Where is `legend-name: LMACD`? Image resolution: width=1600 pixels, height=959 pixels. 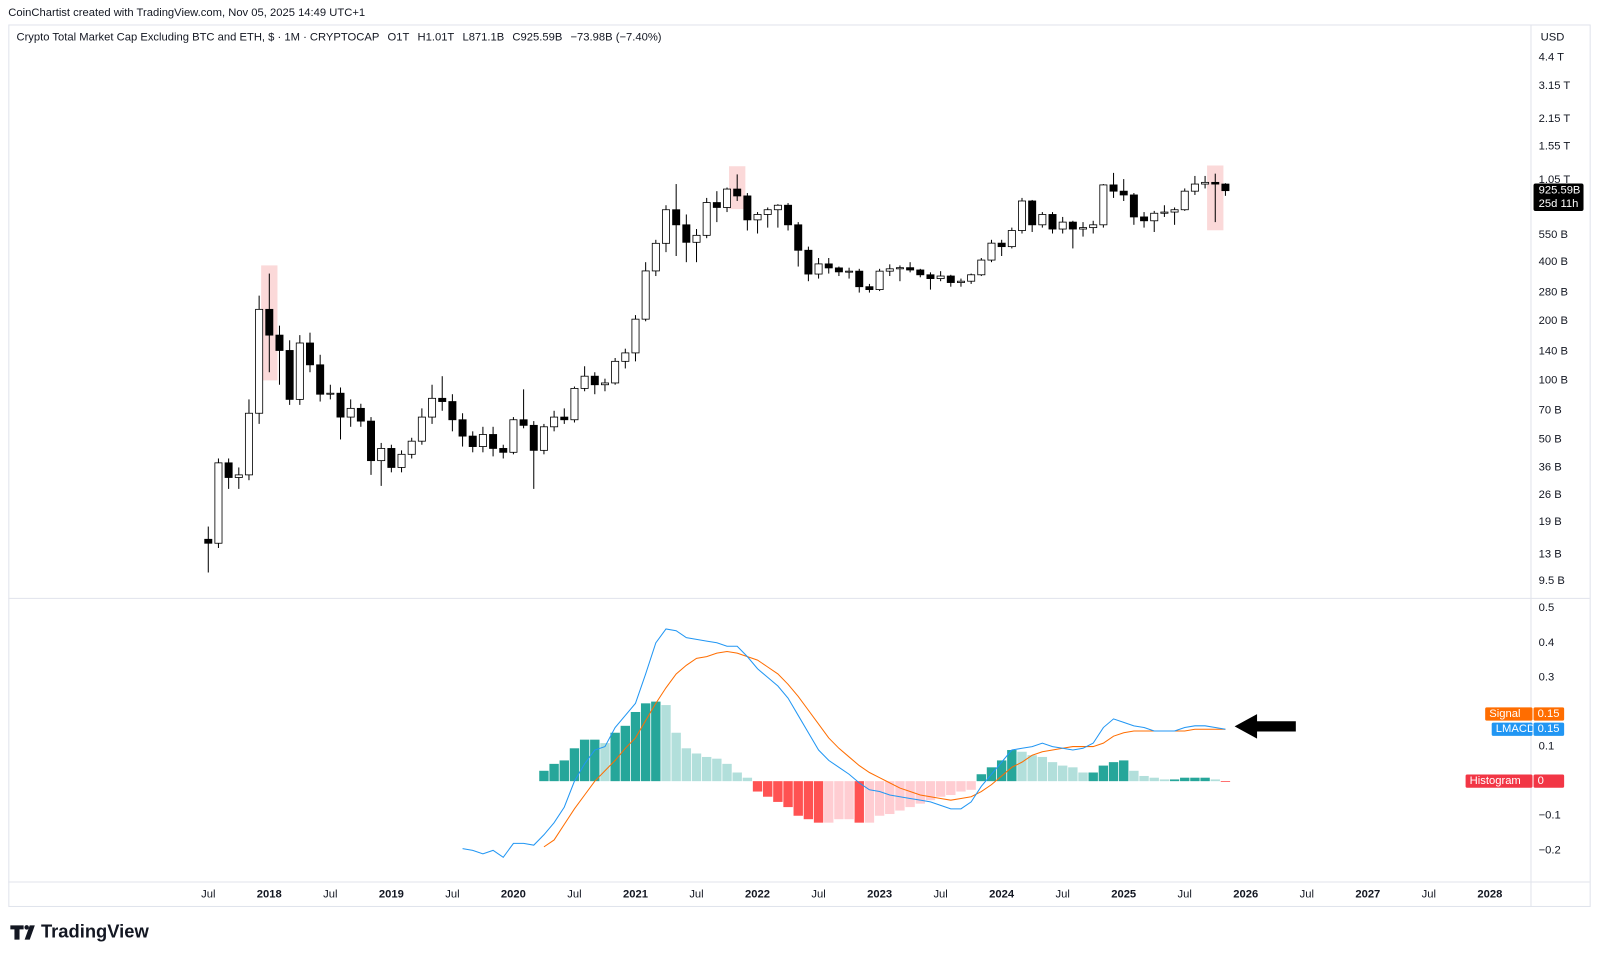 legend-name: LMACD is located at coordinates (1515, 729).